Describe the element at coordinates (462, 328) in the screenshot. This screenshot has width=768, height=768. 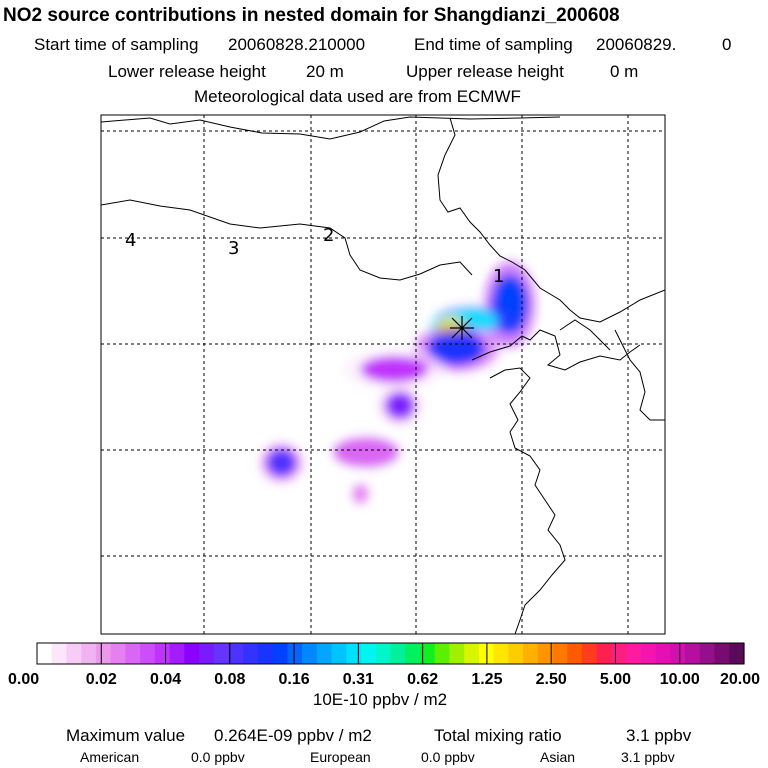
I see `receptor-site-marker` at that location.